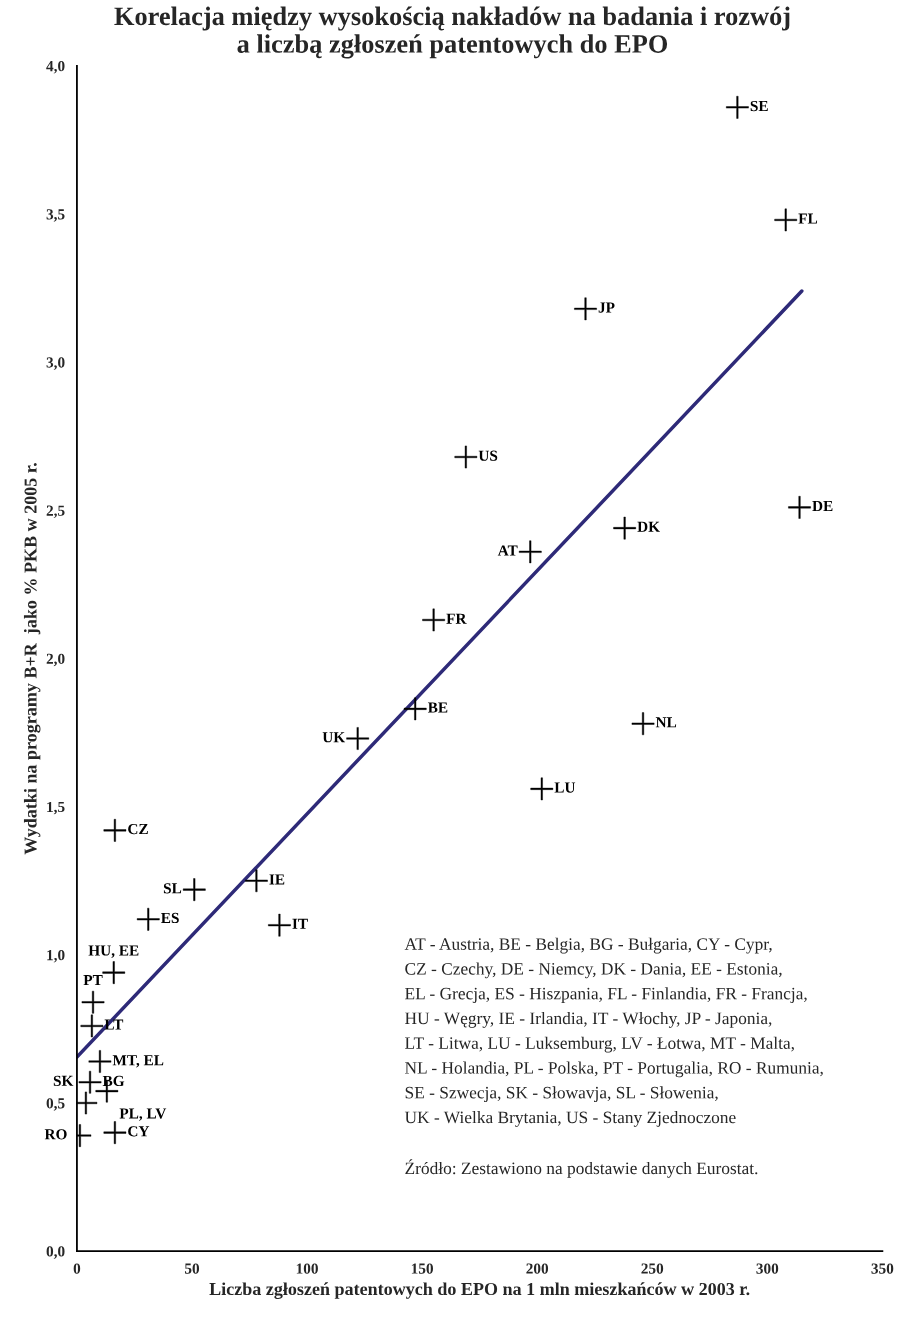 This screenshot has height=1317, width=905. Describe the element at coordinates (614, 1069) in the screenshot. I see `annotation: NL - Holandia, PL - Polska, PT - Portugalia, RO - Rumunia,` at that location.